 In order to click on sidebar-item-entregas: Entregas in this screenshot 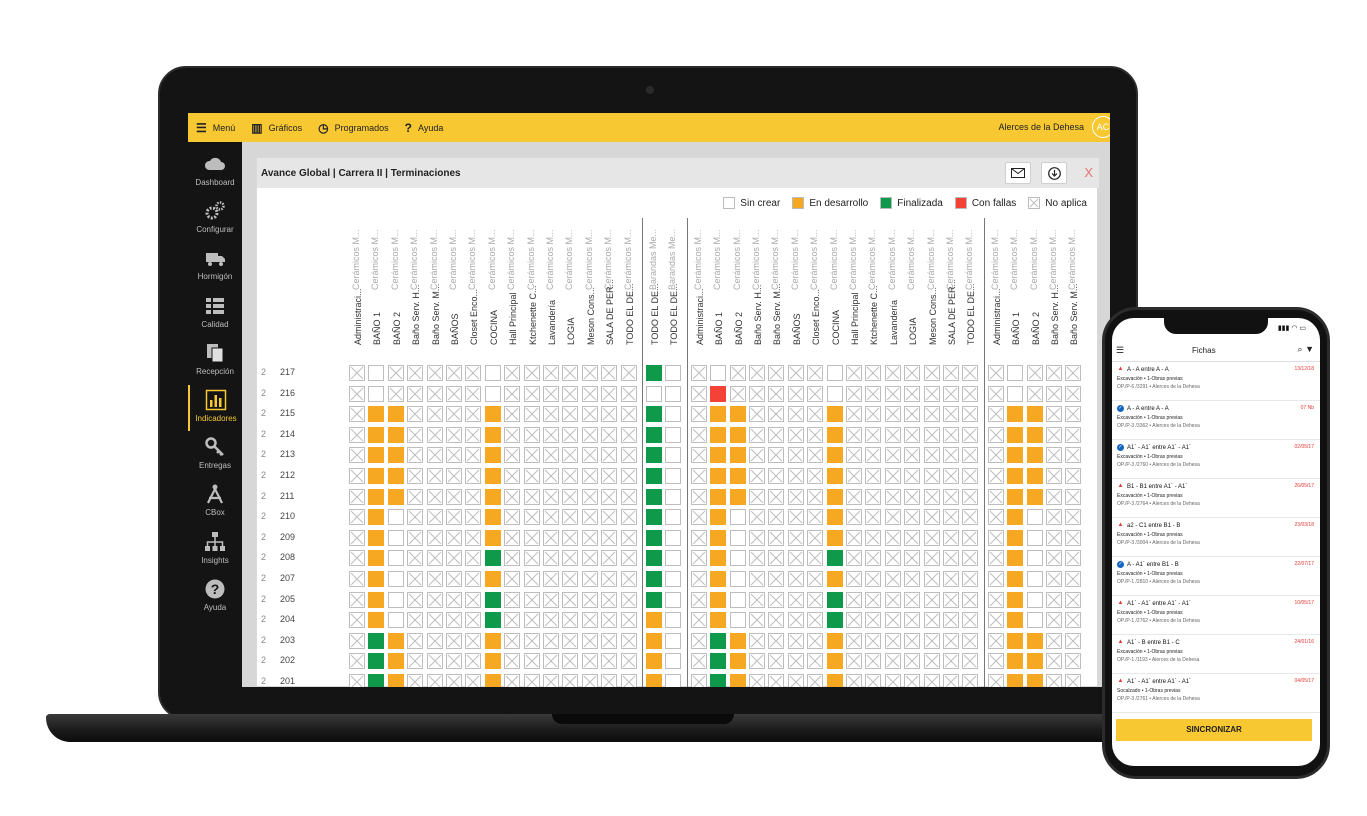, I will do `click(215, 455)`.